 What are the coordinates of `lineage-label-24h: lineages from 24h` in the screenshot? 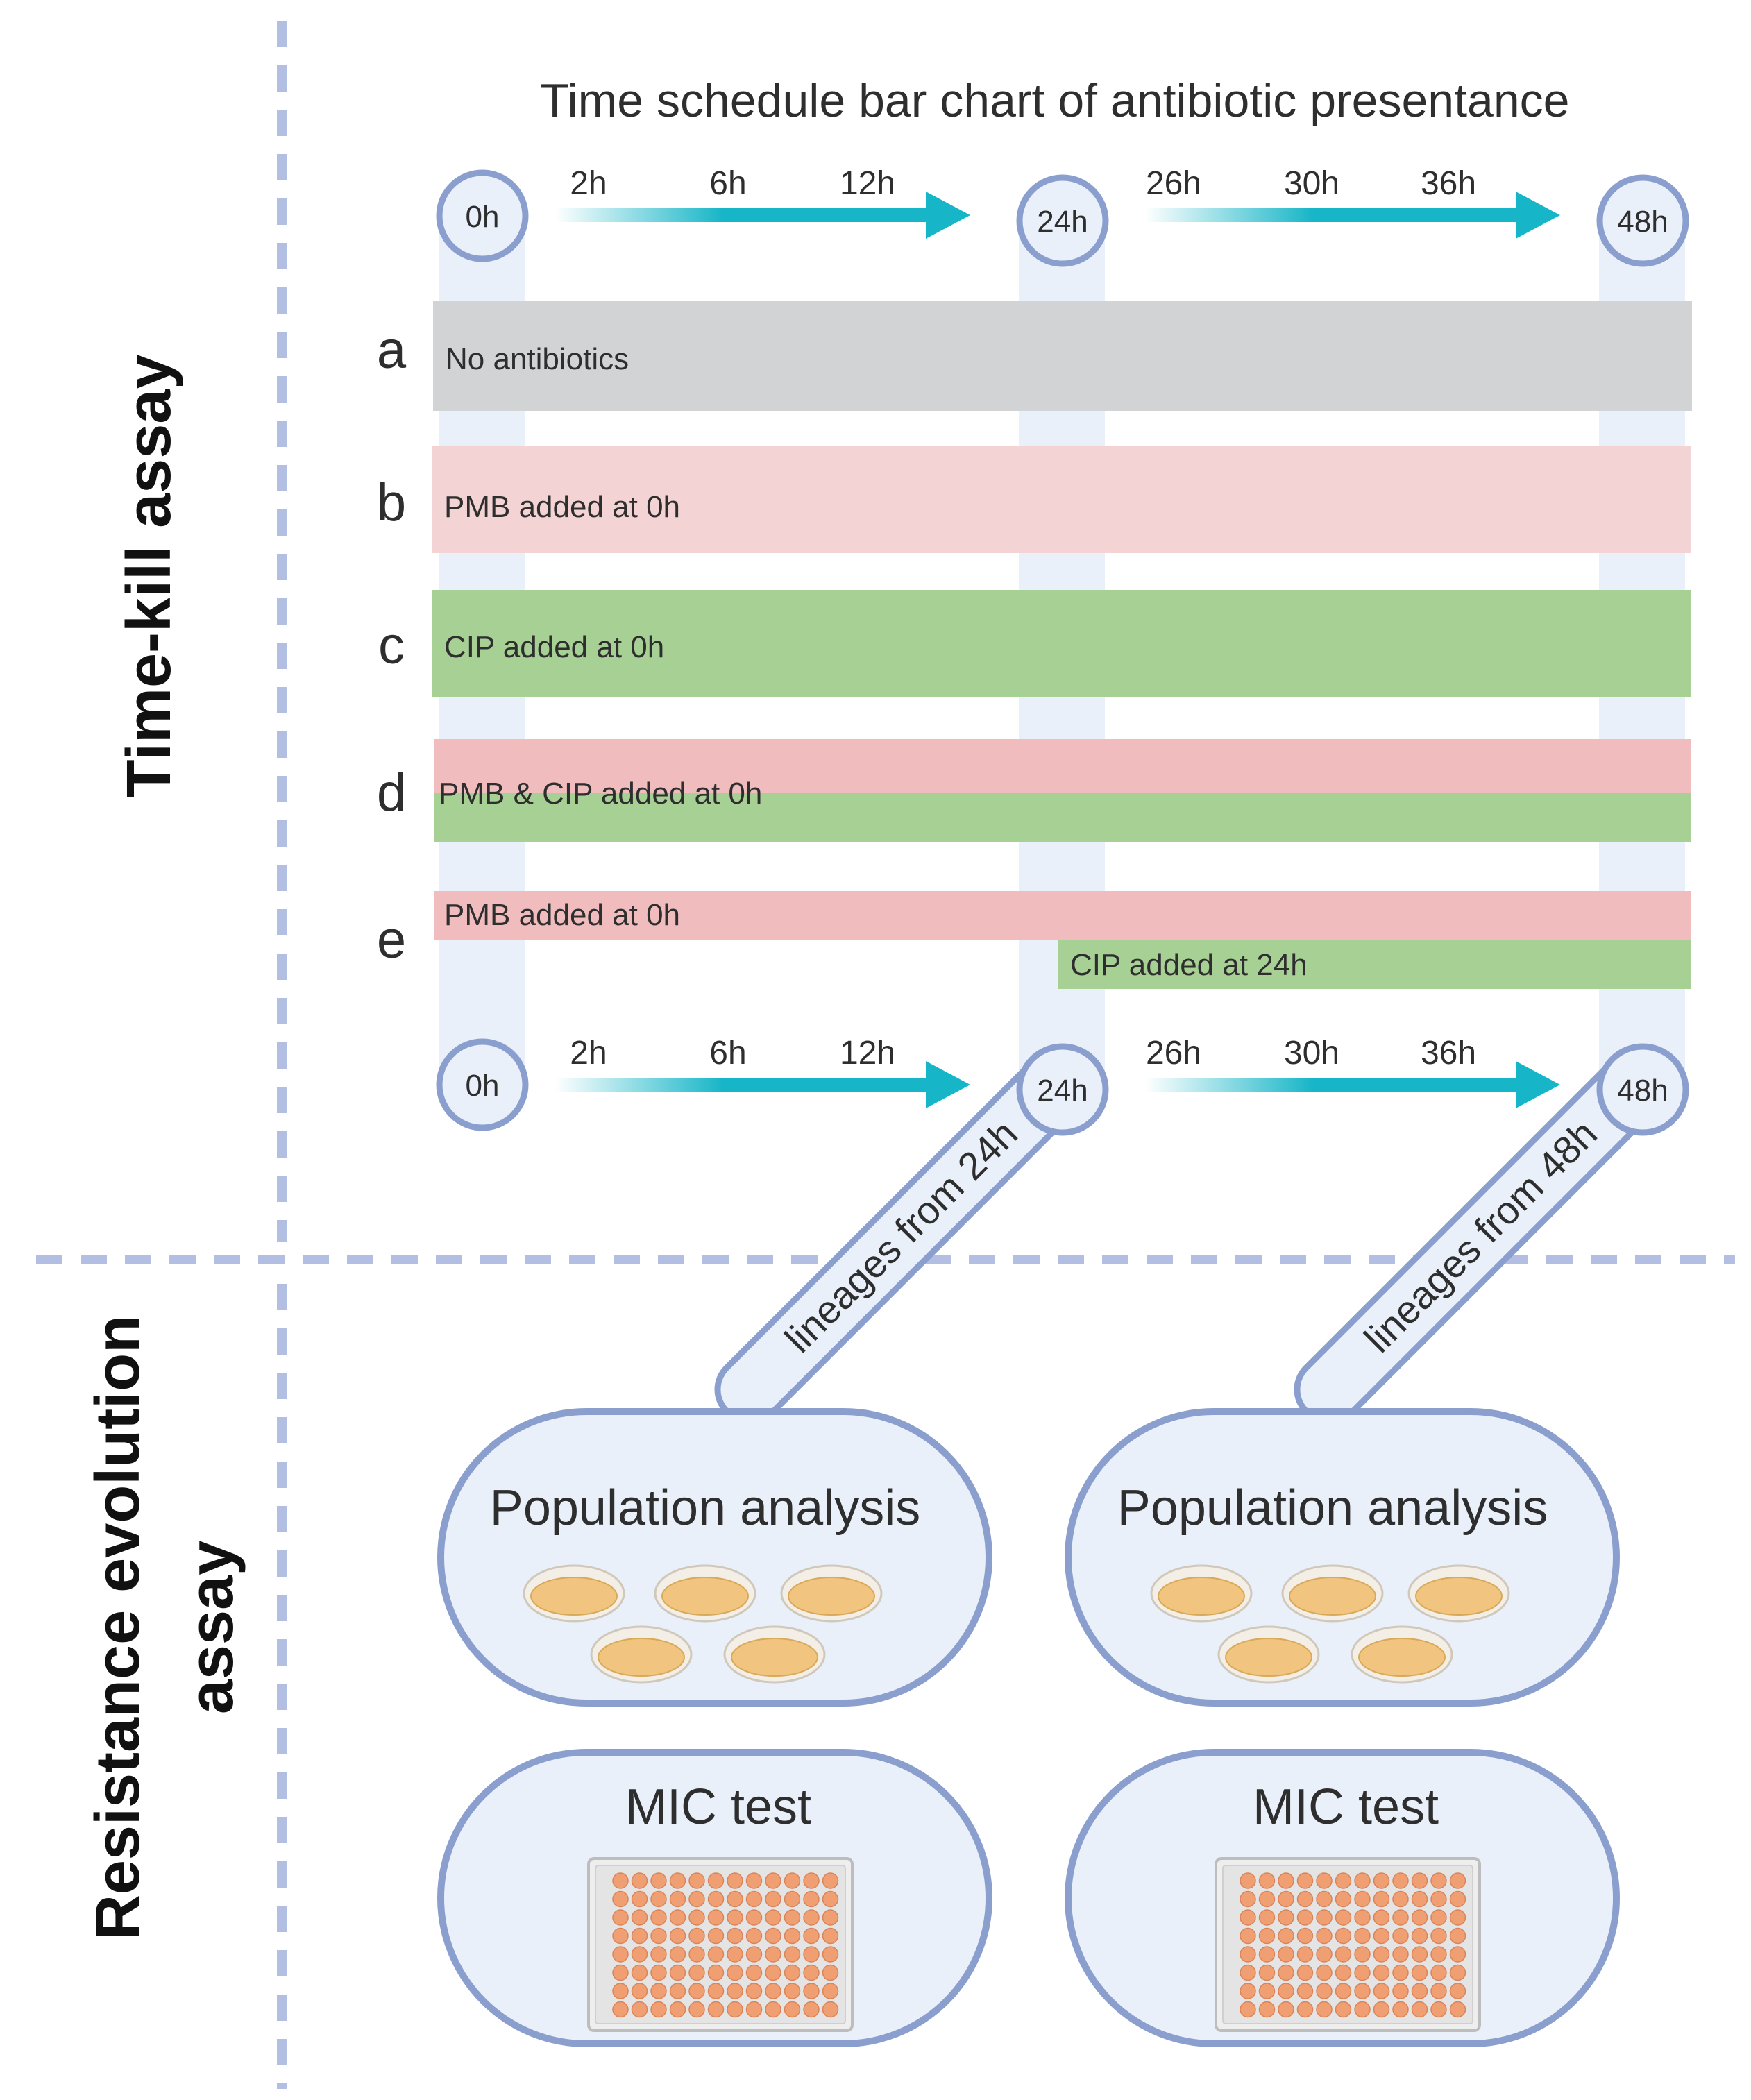 It's located at (902, 1237).